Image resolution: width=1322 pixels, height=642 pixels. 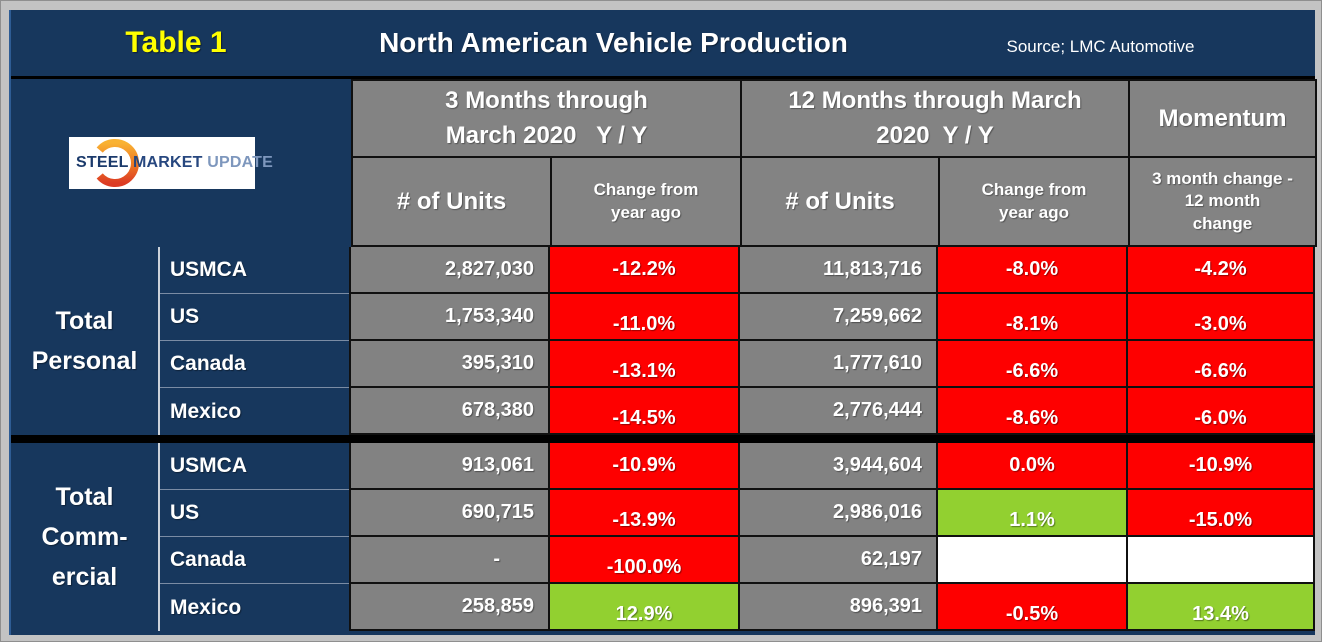 I want to click on column-group-momentum: Momentum, so click(x=1222, y=118).